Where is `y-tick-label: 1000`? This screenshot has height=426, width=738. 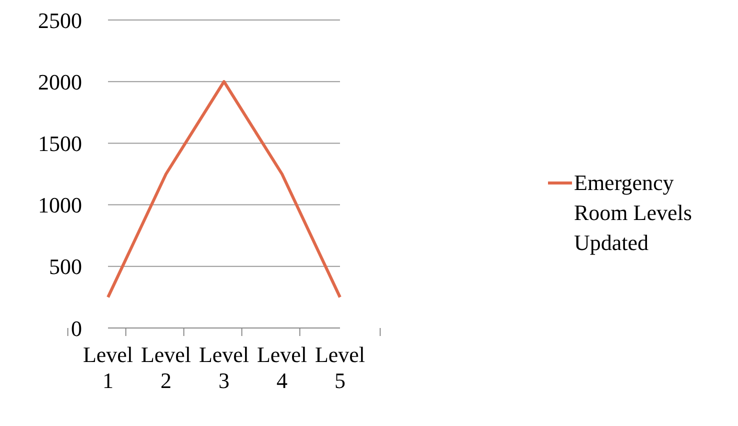
y-tick-label: 1000 is located at coordinates (60, 205).